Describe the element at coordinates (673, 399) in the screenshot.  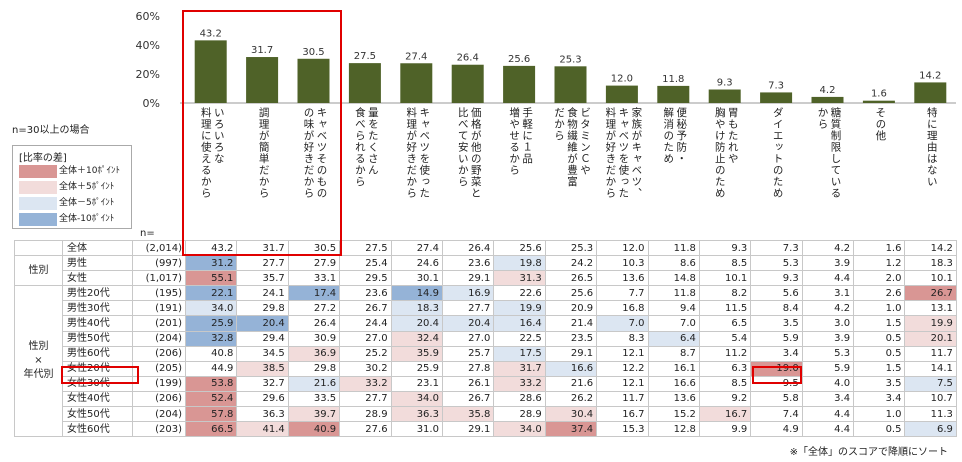
I see `value-cell: 13.6` at that location.